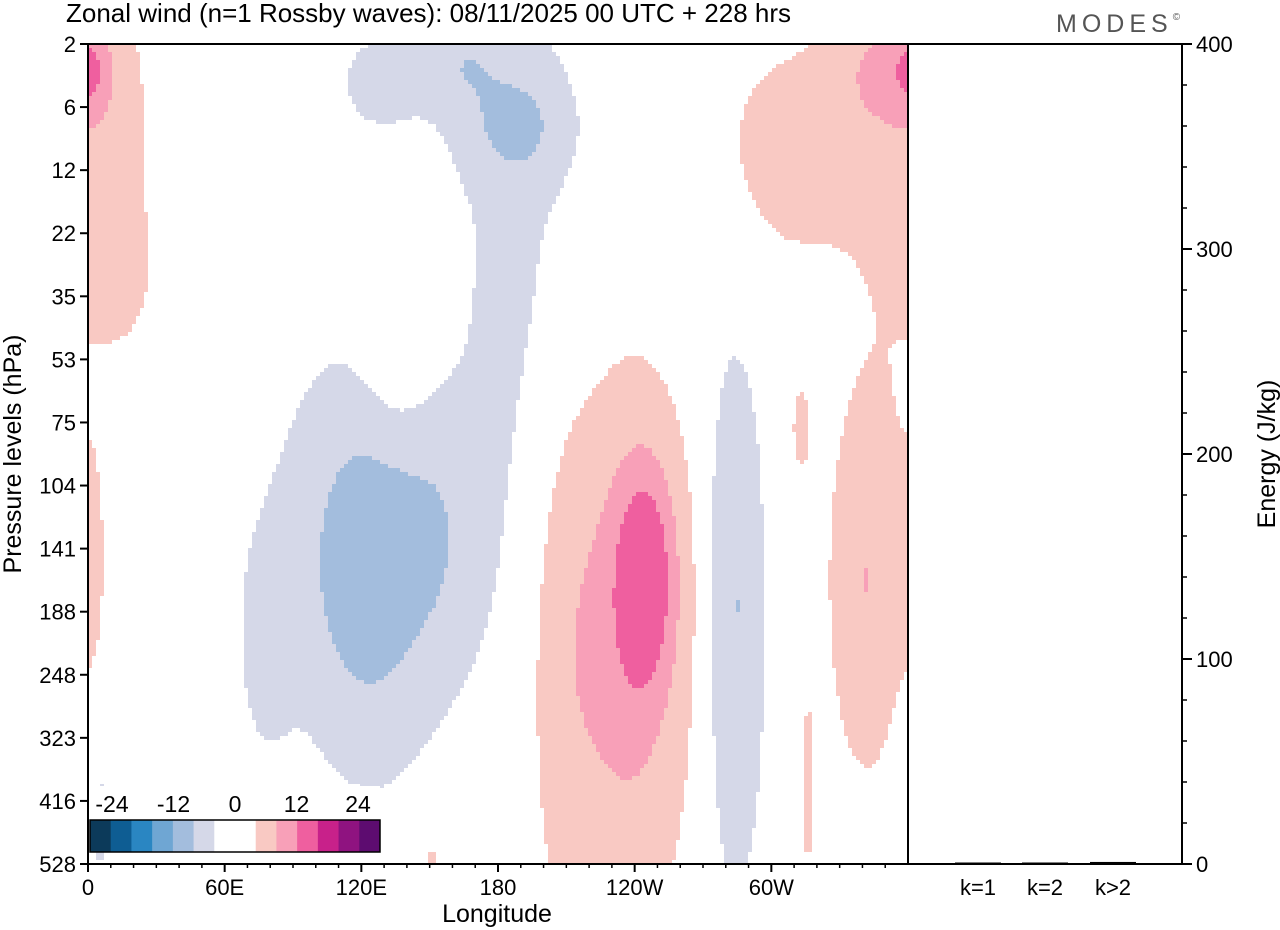  What do you see at coordinates (64, 359) in the screenshot?
I see `pressure-tick-label: 53` at bounding box center [64, 359].